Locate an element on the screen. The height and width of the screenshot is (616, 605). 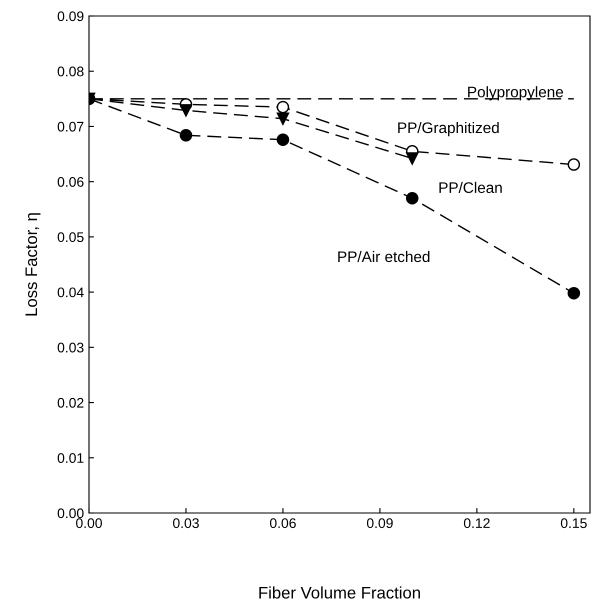
x-tick-label: 0.03 is located at coordinates (185, 523).